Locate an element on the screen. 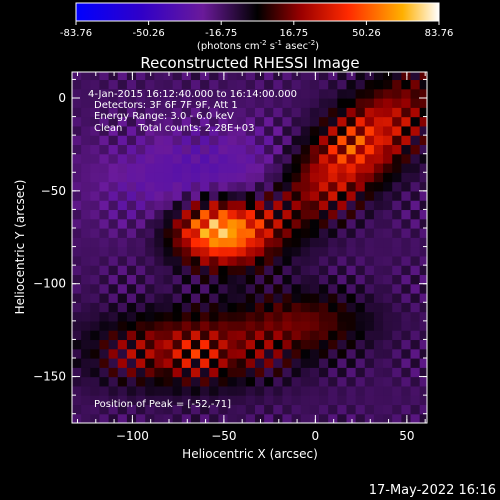  colorbar-tick-label: 50.26 is located at coordinates (366, 33).